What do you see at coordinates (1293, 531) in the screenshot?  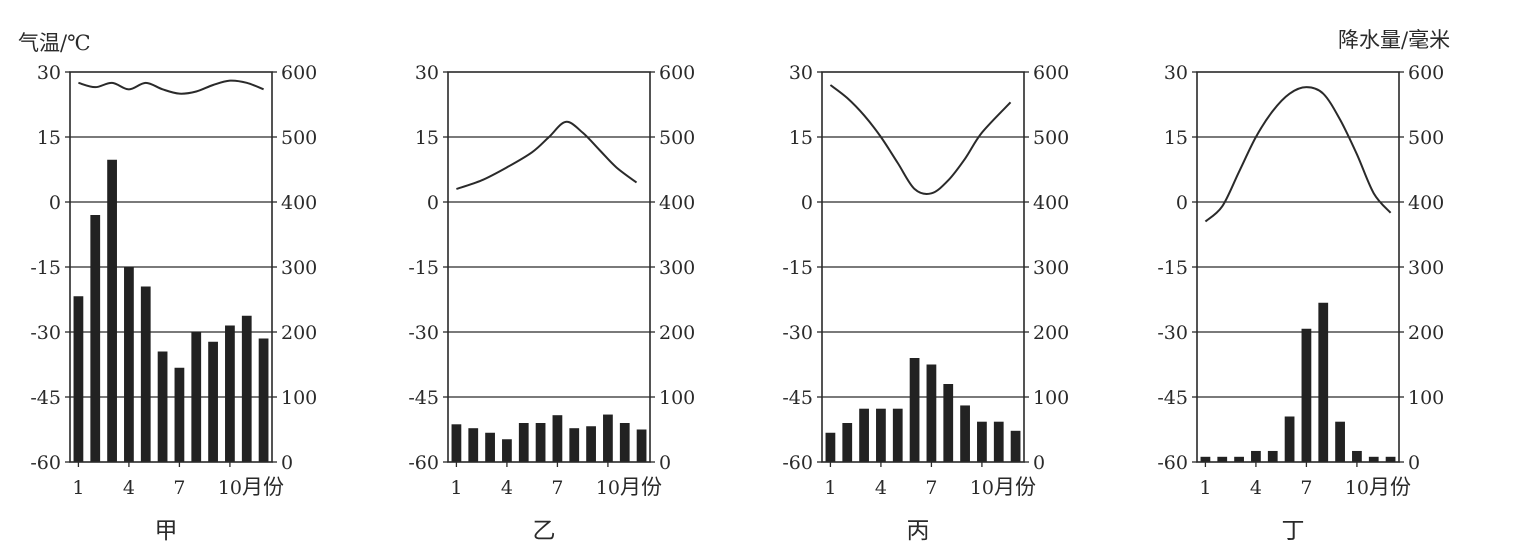 I see `panel-label: 丁` at bounding box center [1293, 531].